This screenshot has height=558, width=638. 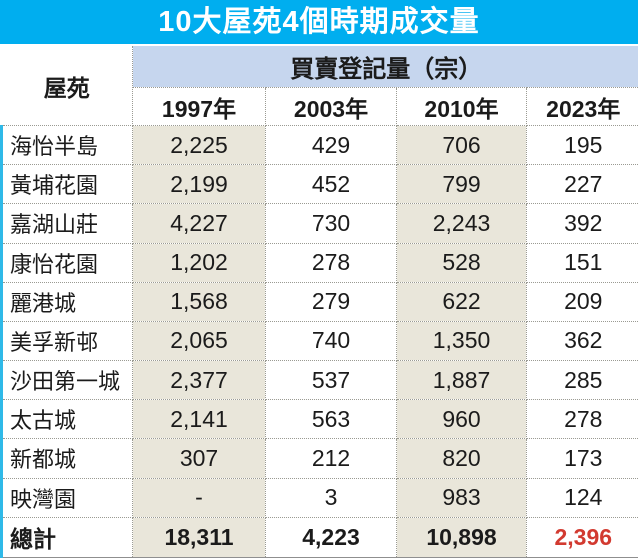 What do you see at coordinates (331, 262) in the screenshot?
I see `value-2003: 278` at bounding box center [331, 262].